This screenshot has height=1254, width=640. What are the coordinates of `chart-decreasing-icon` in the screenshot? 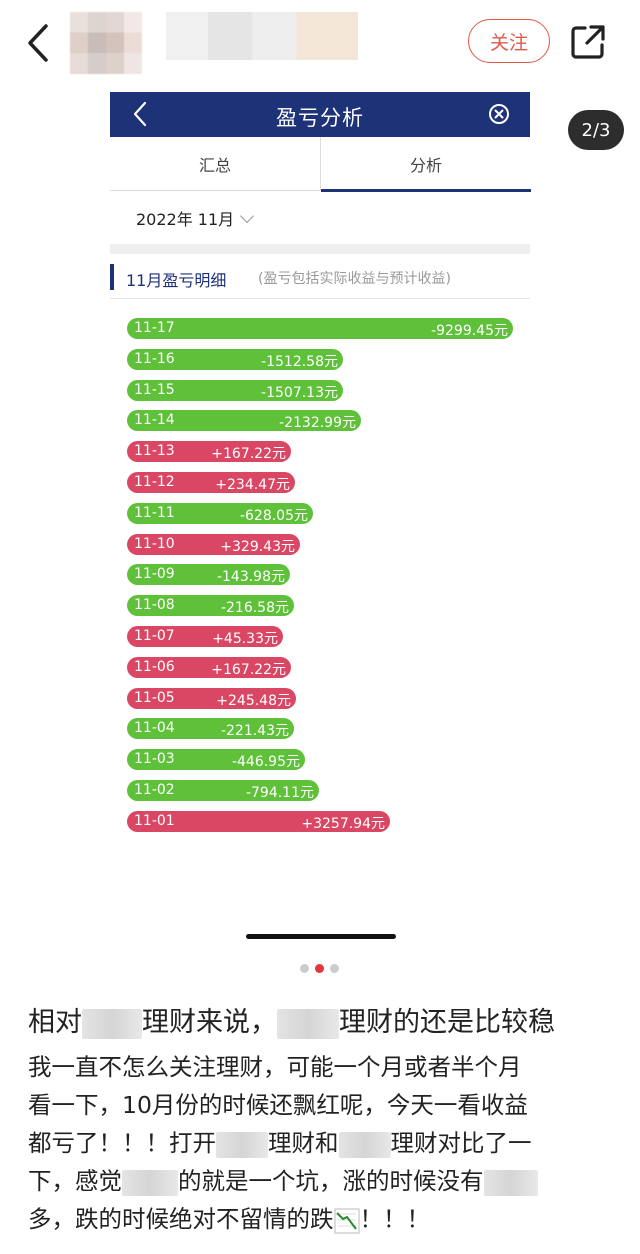 It's located at (346, 1220).